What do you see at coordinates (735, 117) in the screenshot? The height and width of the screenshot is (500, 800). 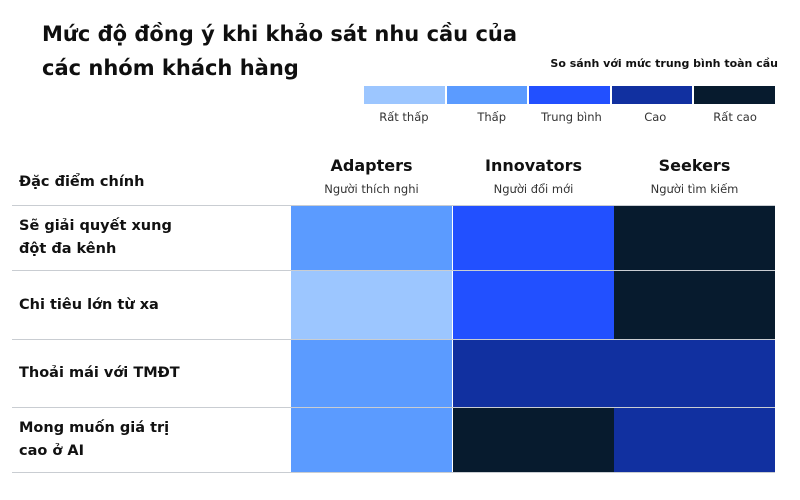 I see `legend-label-rat-cao: Rất cao` at bounding box center [735, 117].